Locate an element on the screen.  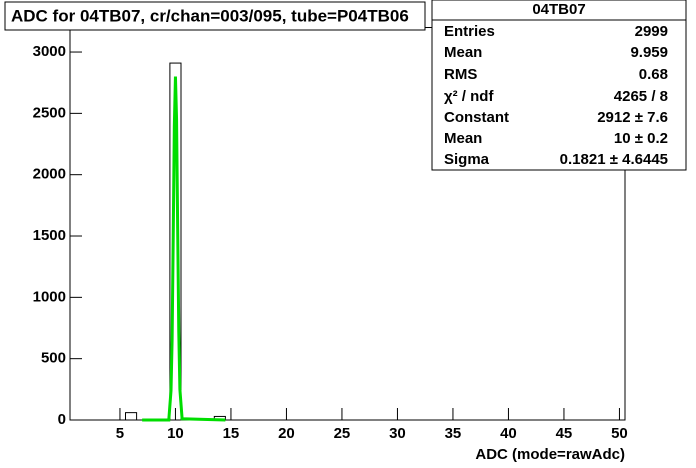
stats-value: 0.1821 ± 4.6445 is located at coordinates (614, 159).